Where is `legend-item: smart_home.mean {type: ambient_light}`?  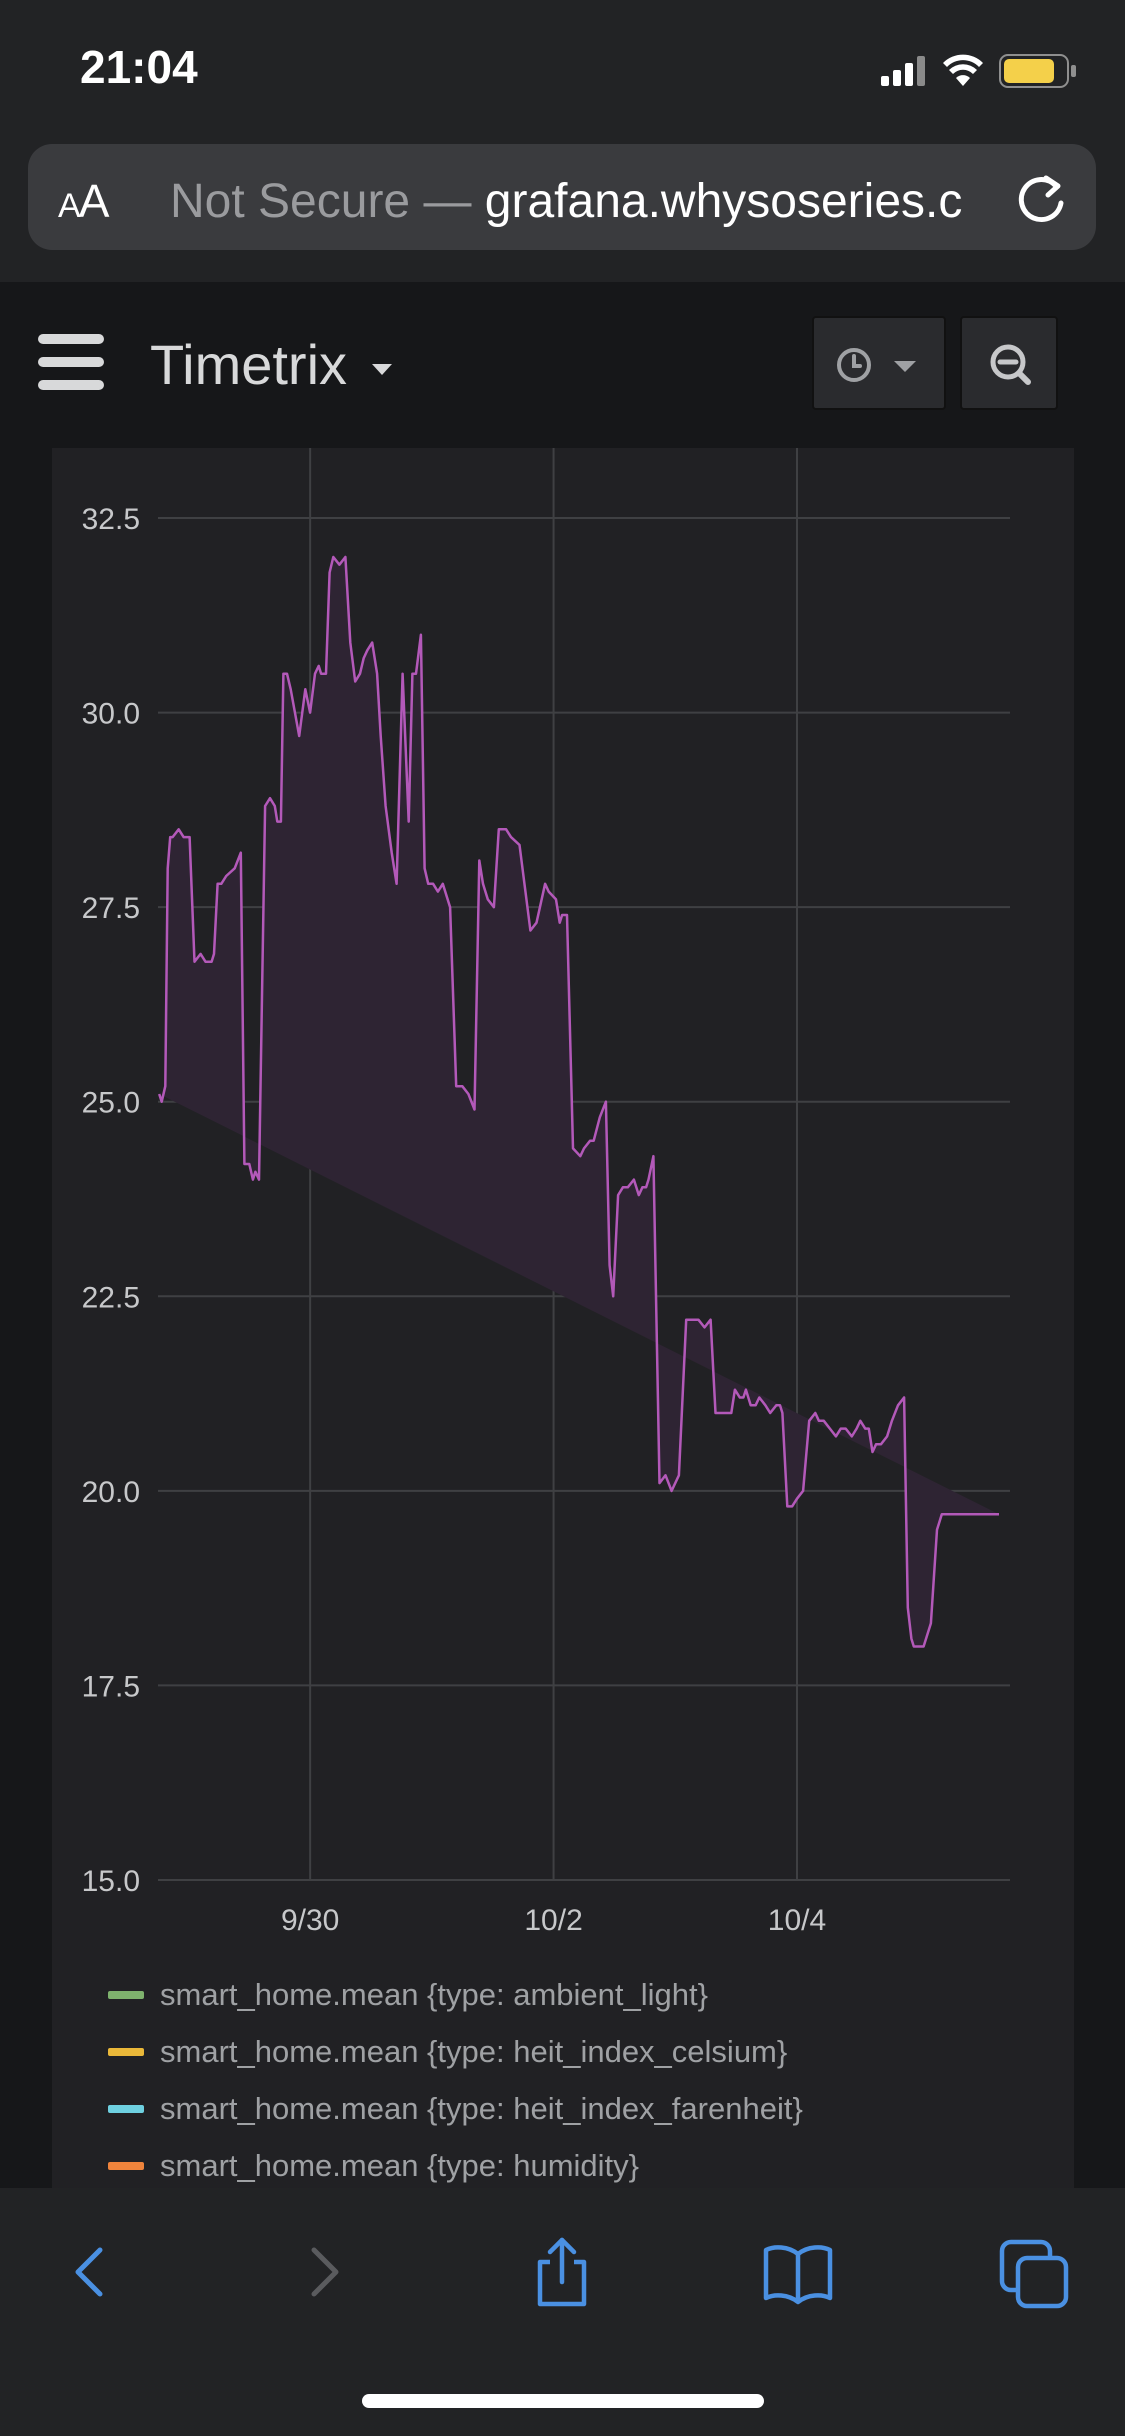
legend-item: smart_home.mean {type: ambient_light} is located at coordinates (455, 1994).